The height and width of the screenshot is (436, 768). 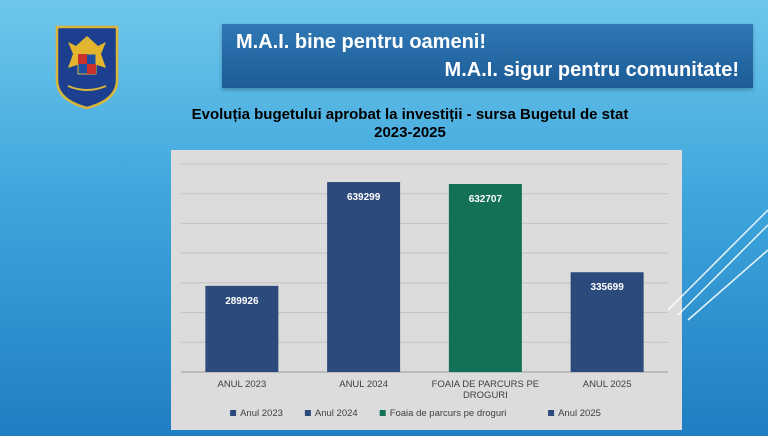 What do you see at coordinates (485, 395) in the screenshot?
I see `category-label: DROGURI` at bounding box center [485, 395].